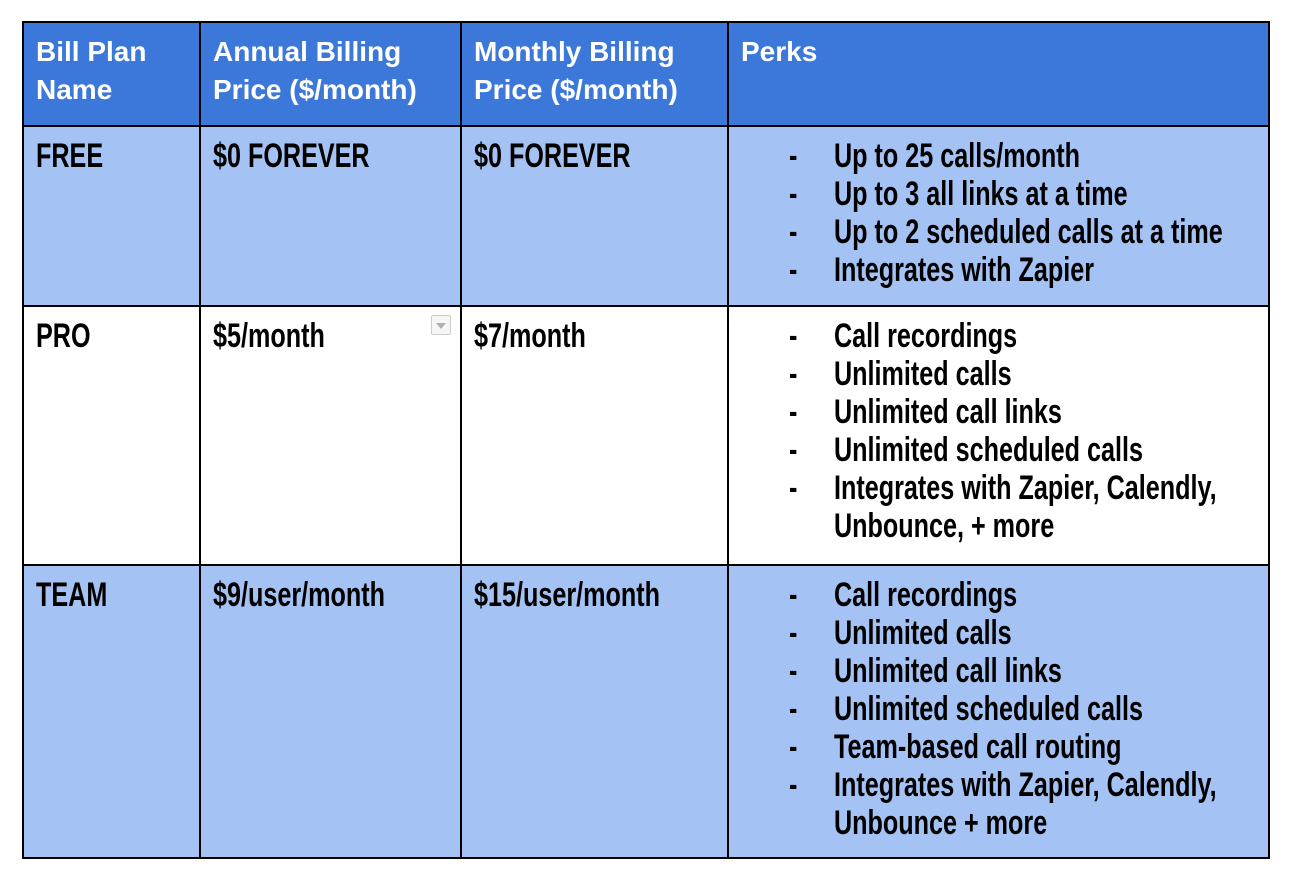 Image resolution: width=1290 pixels, height=882 pixels. What do you see at coordinates (567, 595) in the screenshot?
I see `monthly-price: $15/user/month` at bounding box center [567, 595].